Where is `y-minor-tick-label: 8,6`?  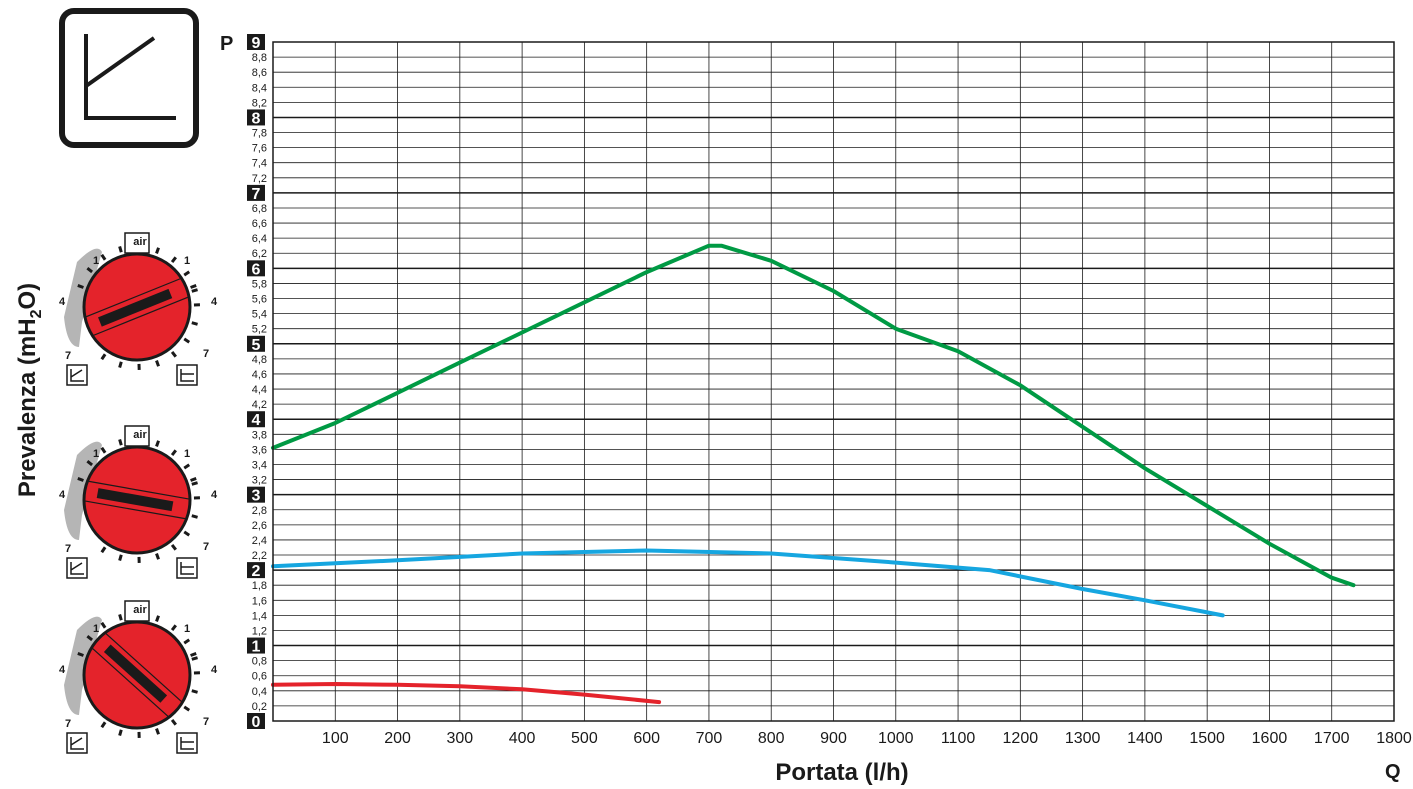
y-minor-tick-label: 8,6 is located at coordinates (259, 73).